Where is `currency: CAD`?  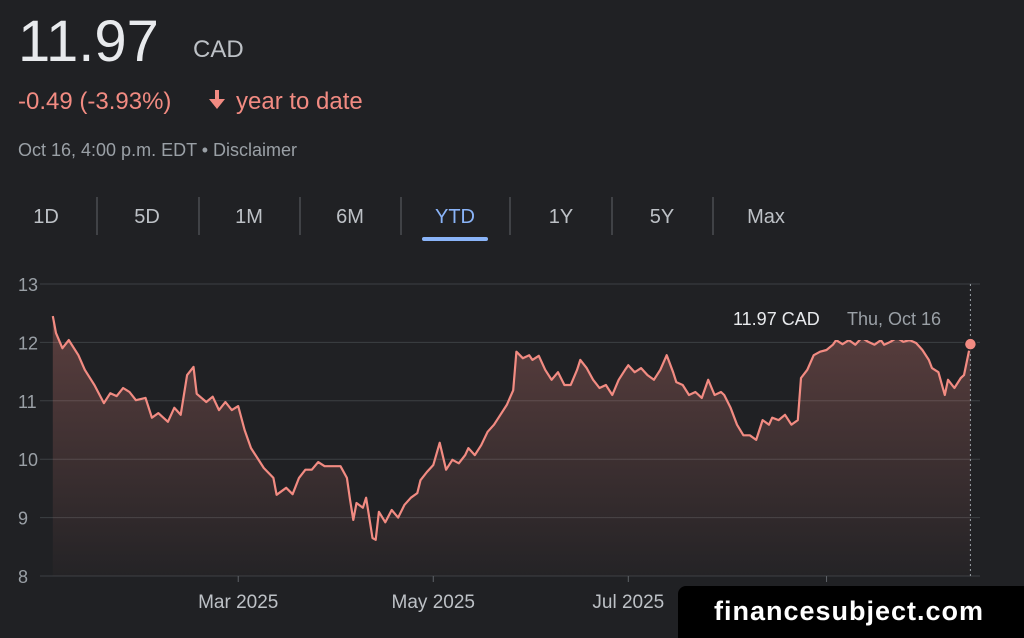
currency: CAD is located at coordinates (218, 49).